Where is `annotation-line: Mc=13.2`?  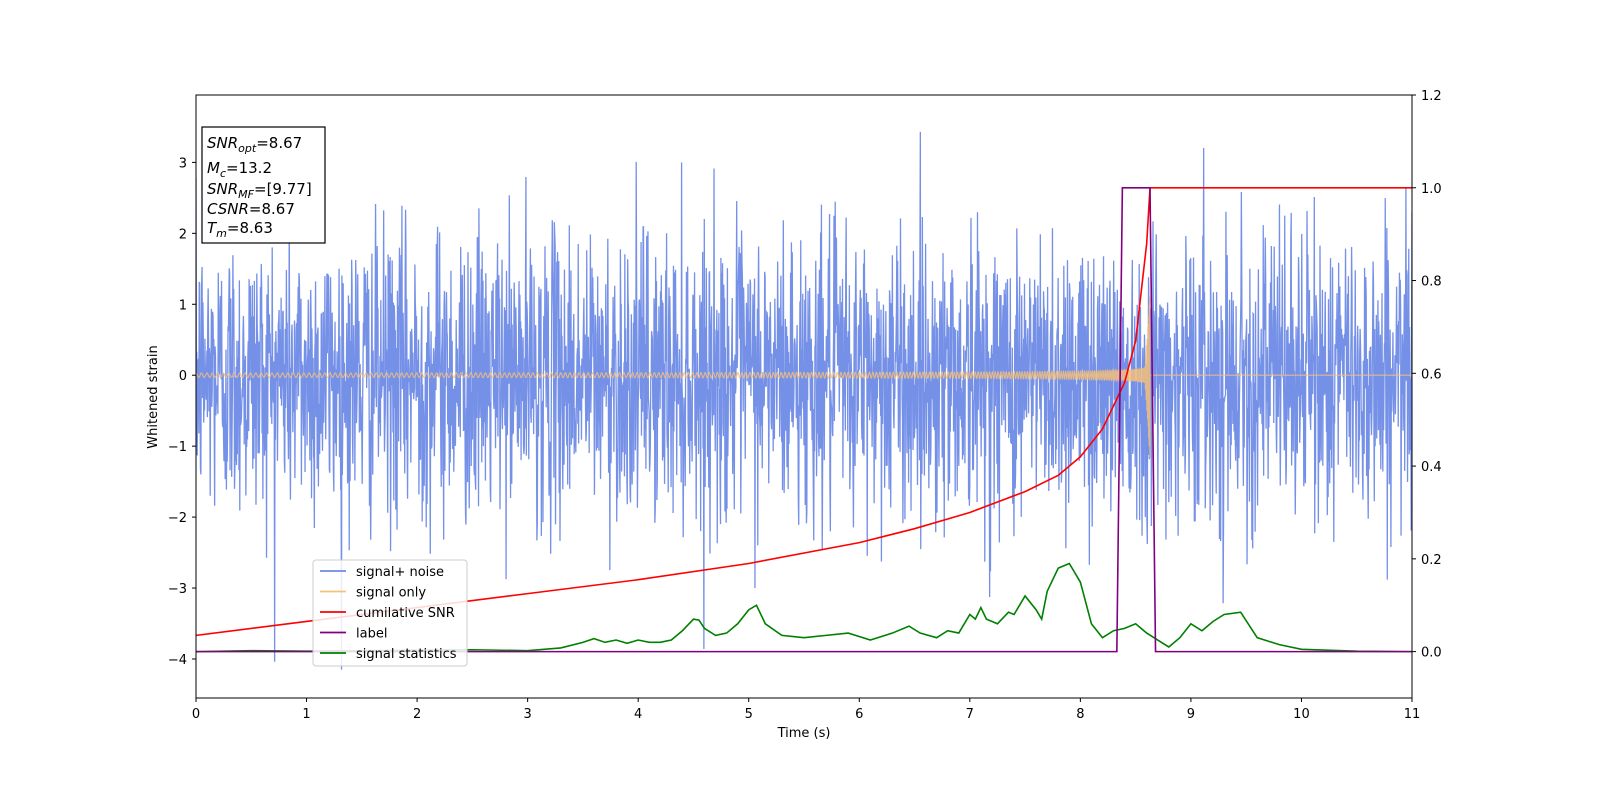 annotation-line: Mc=13.2 is located at coordinates (239, 169).